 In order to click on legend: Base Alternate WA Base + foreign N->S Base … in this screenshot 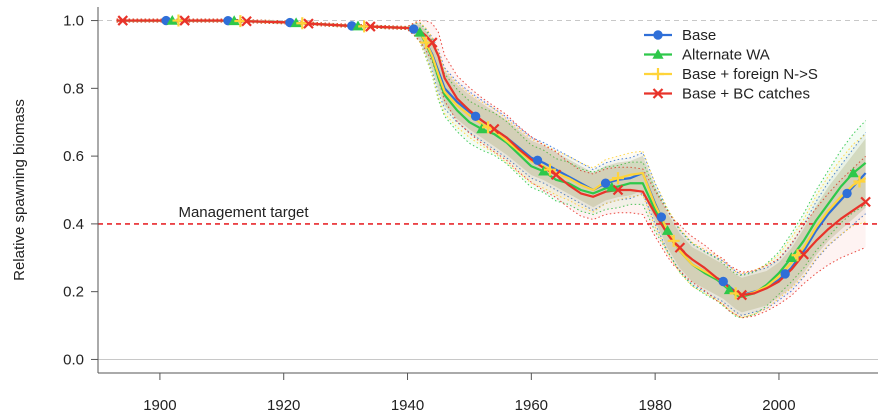, I will do `click(731, 65)`.